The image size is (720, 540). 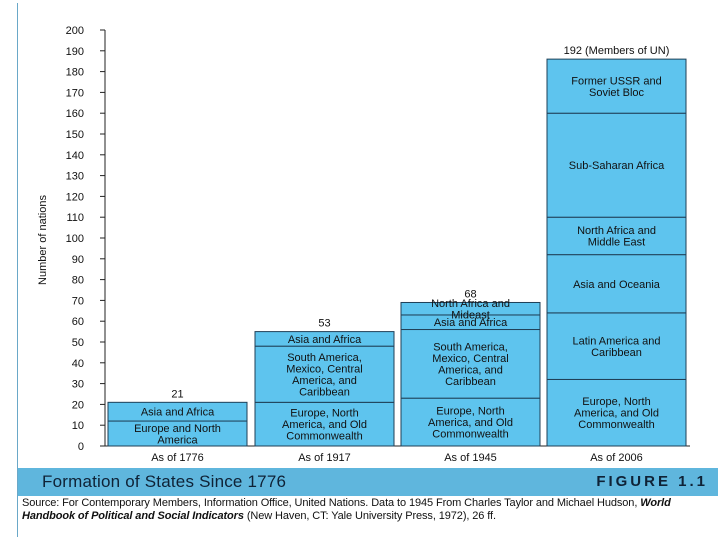 What do you see at coordinates (75, 197) in the screenshot?
I see `y-tick-label: 120` at bounding box center [75, 197].